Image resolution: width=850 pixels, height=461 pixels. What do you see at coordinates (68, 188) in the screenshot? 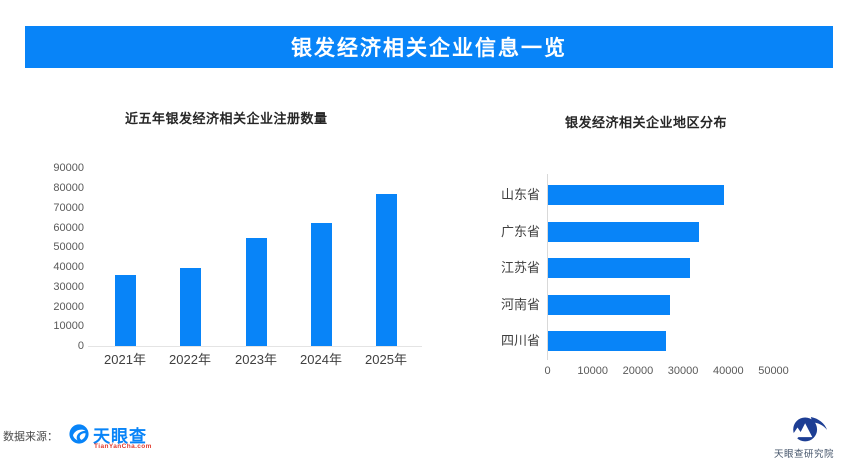
I see `y-axis-tick-label: 80000` at bounding box center [68, 188].